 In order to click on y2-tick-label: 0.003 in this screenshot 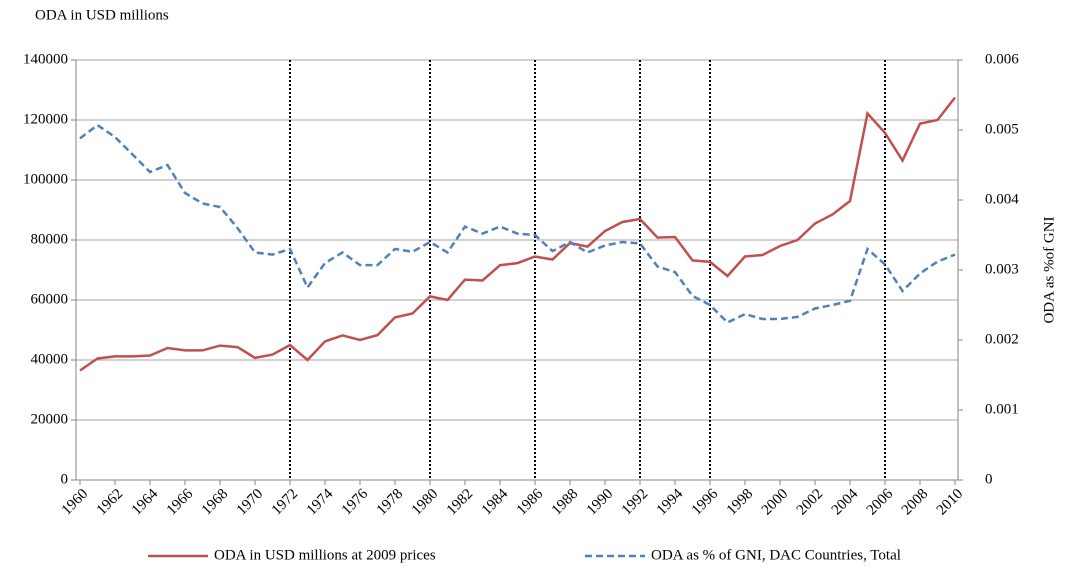, I will do `click(1002, 269)`.